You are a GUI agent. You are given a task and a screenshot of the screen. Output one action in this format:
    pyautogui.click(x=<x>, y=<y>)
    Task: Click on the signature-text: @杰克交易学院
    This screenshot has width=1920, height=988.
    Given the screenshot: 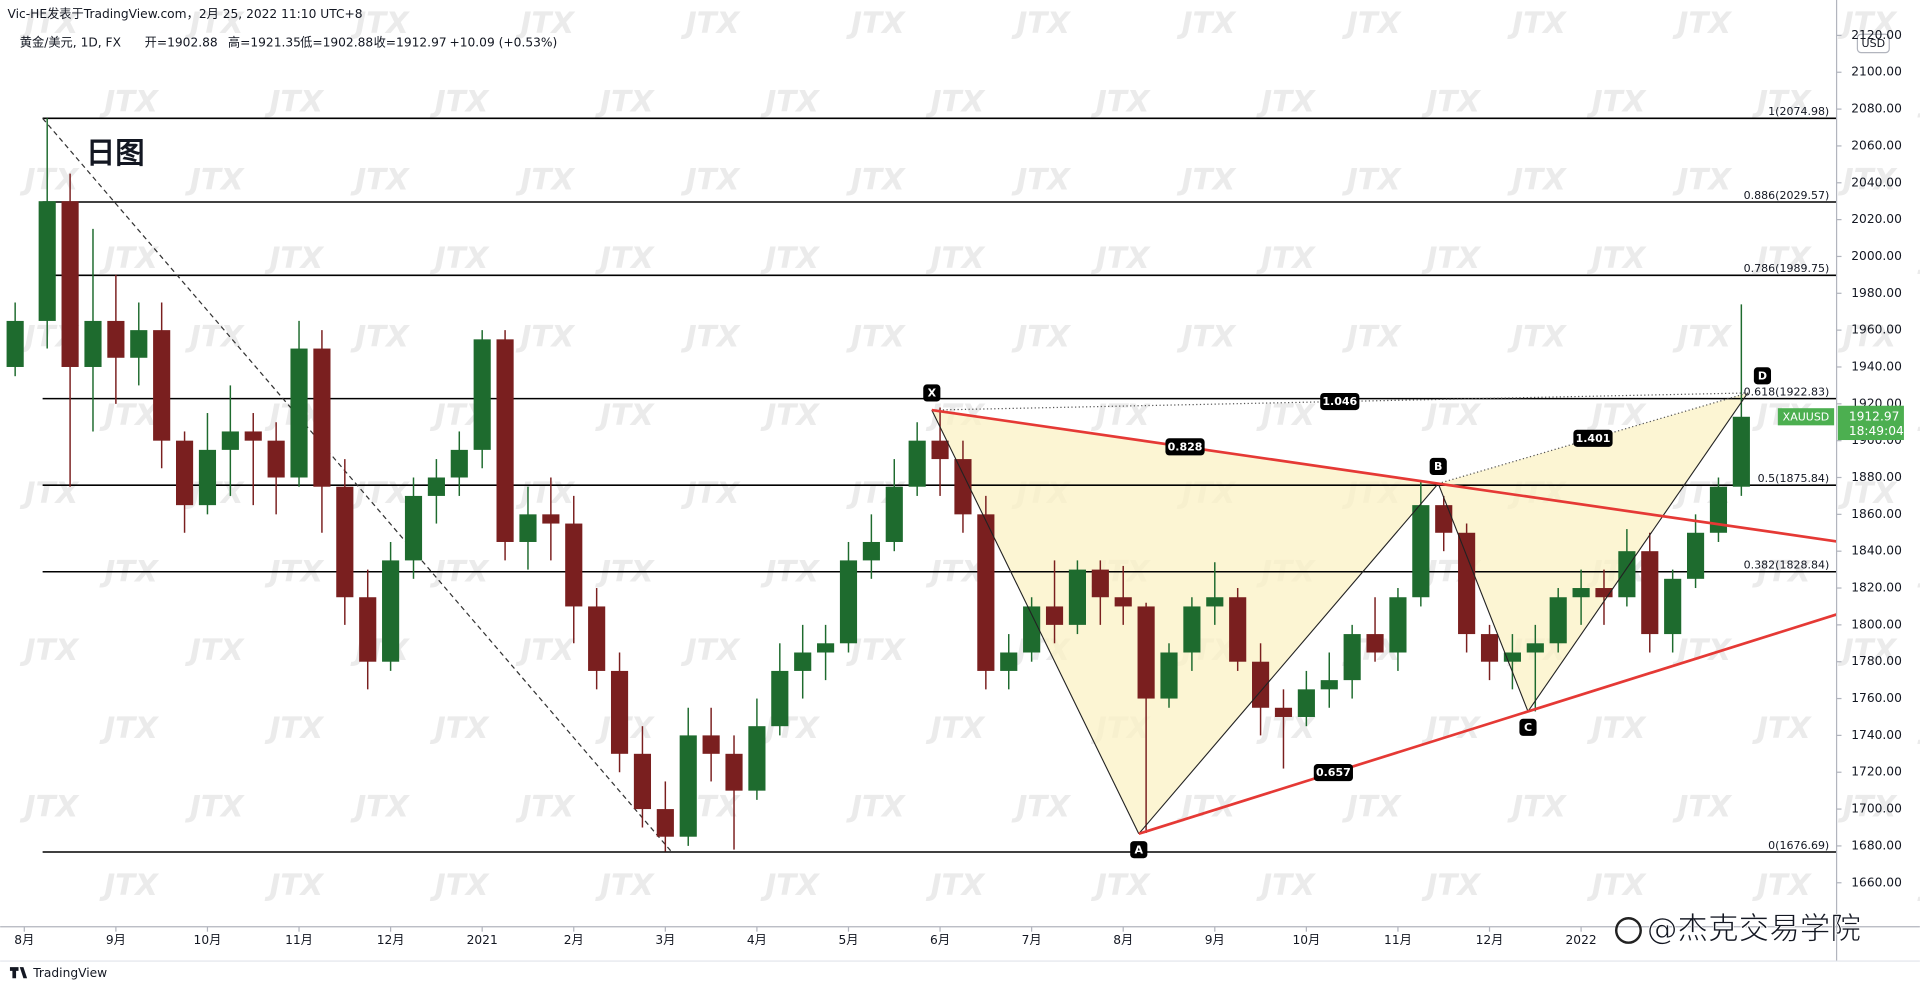 What is the action you would take?
    pyautogui.click(x=1754, y=929)
    